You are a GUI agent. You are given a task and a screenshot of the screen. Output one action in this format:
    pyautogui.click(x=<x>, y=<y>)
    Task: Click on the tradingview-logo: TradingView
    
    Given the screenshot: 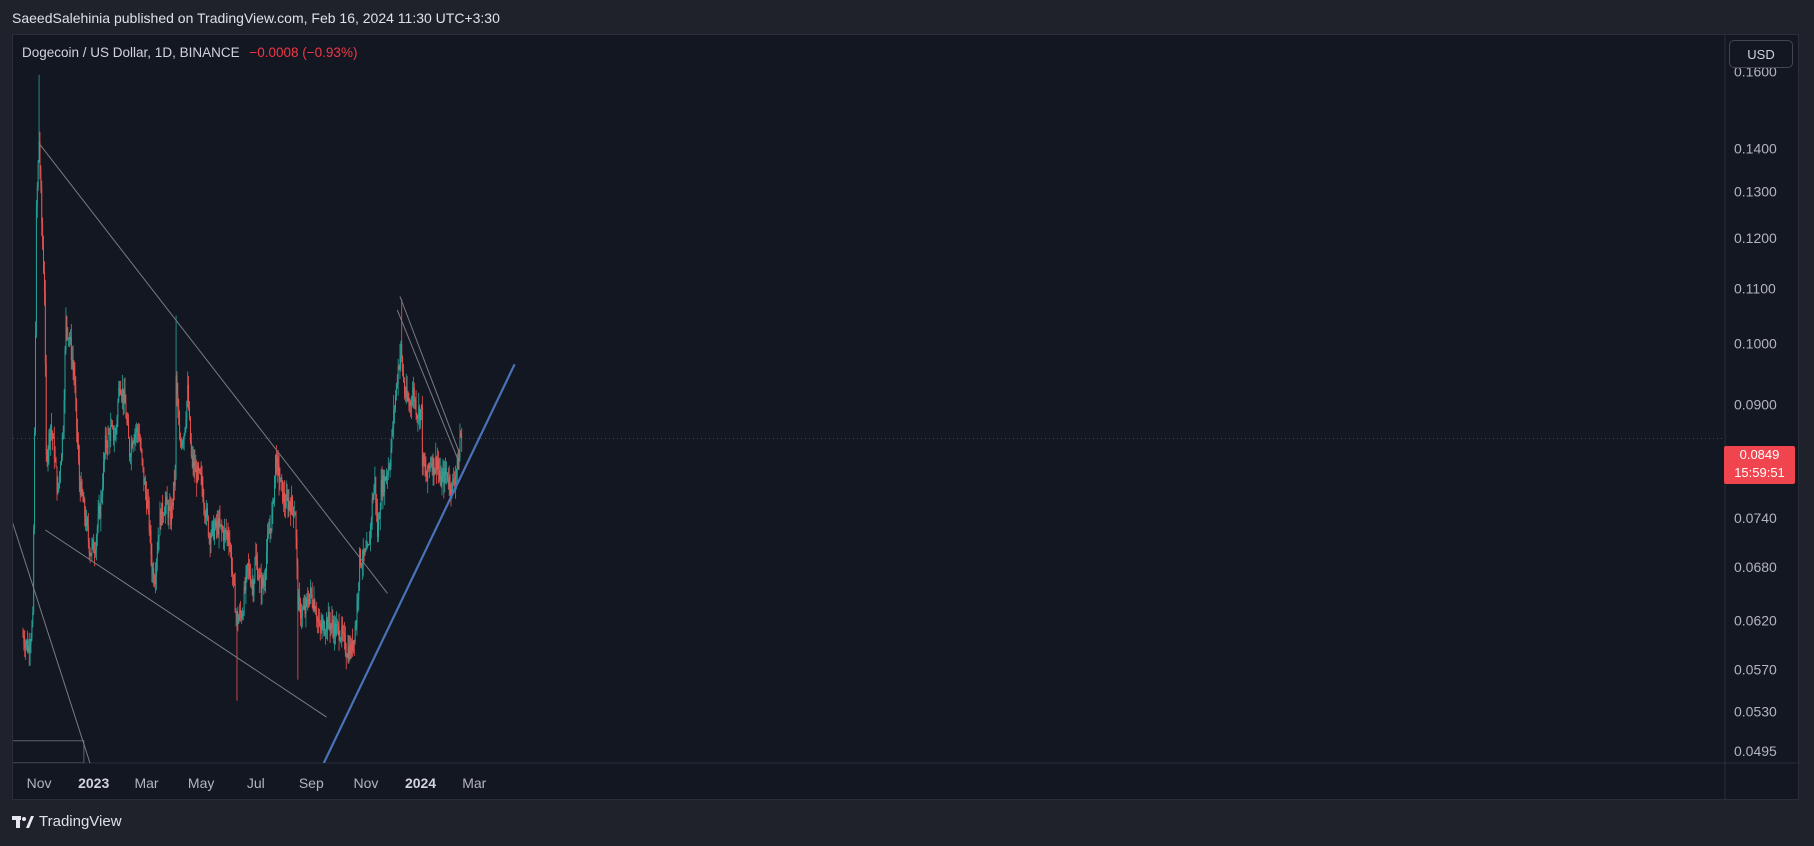 What is the action you would take?
    pyautogui.click(x=67, y=821)
    